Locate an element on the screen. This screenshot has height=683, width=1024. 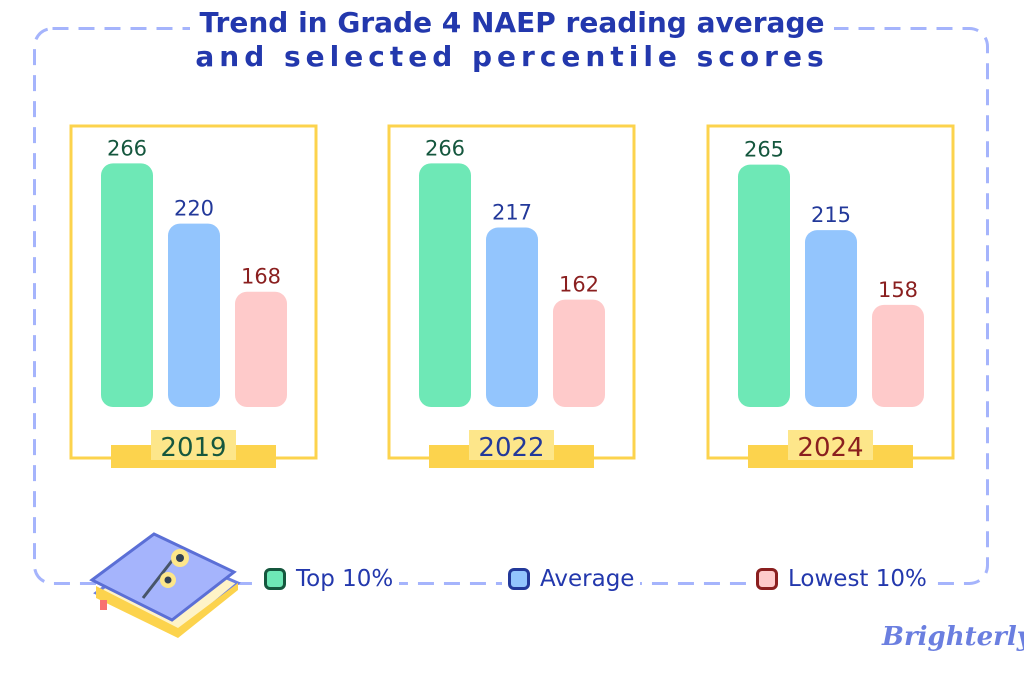
legend-label: Top 10% is located at coordinates (345, 579).